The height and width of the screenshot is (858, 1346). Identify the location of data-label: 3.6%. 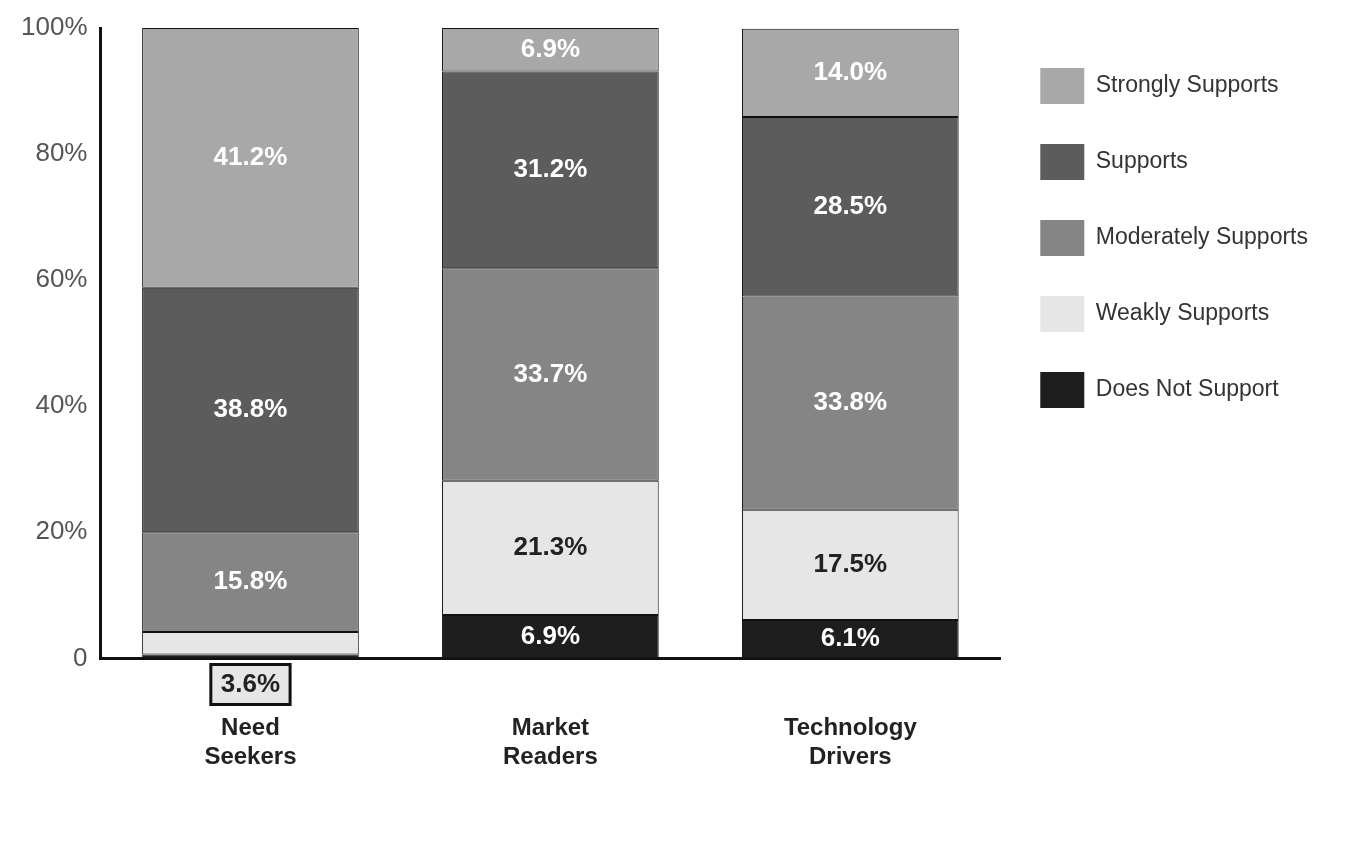
(250, 682).